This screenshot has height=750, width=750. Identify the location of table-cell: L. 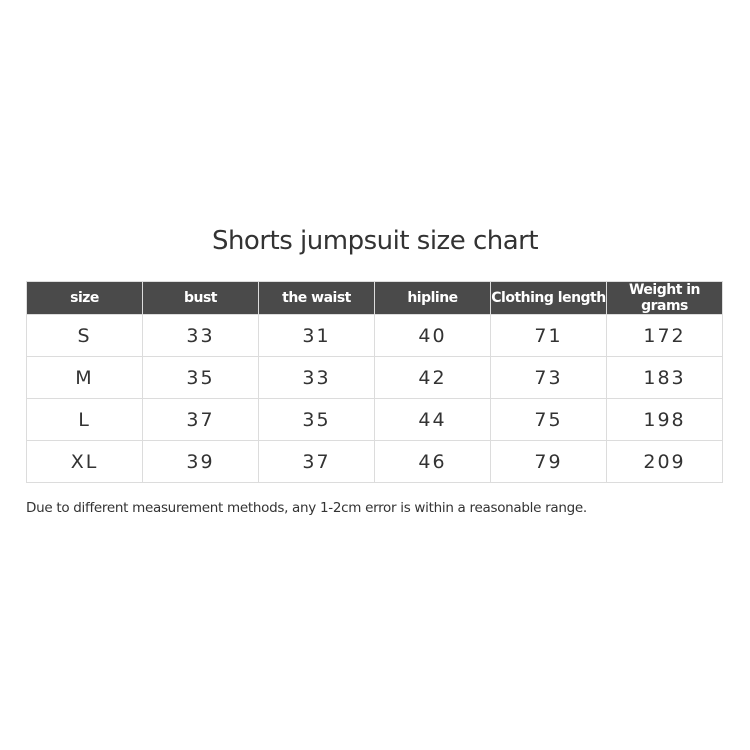
(84, 419).